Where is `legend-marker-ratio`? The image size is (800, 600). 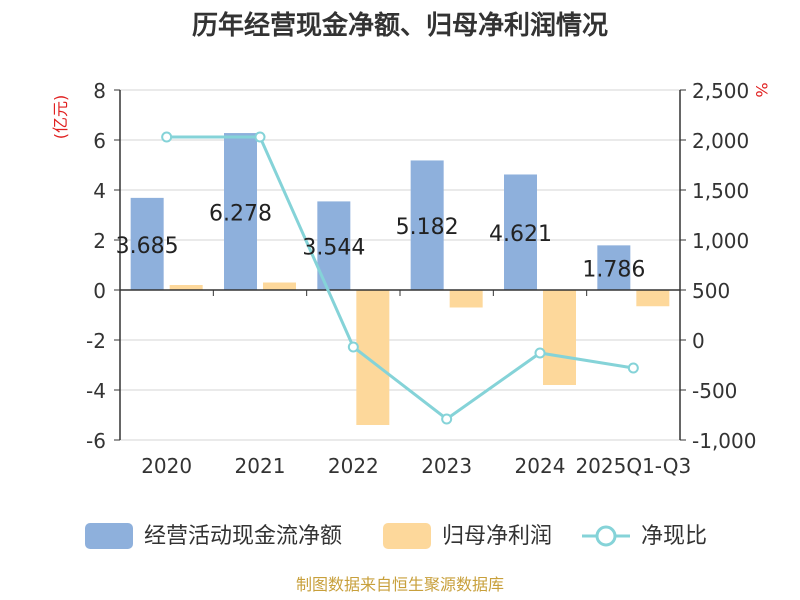 legend-marker-ratio is located at coordinates (606, 536).